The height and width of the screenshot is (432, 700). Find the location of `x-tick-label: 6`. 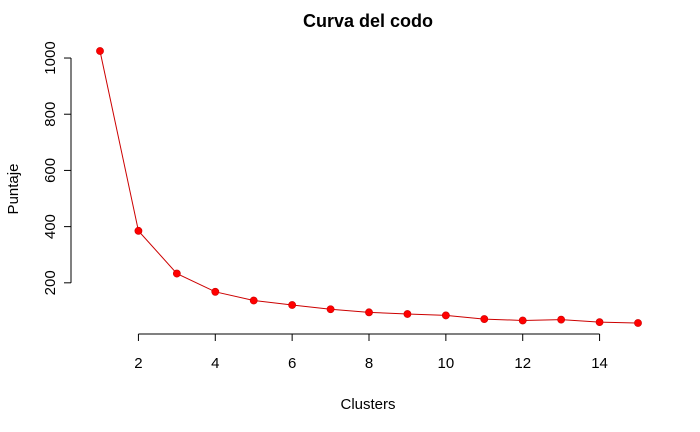

x-tick-label: 6 is located at coordinates (292, 363).